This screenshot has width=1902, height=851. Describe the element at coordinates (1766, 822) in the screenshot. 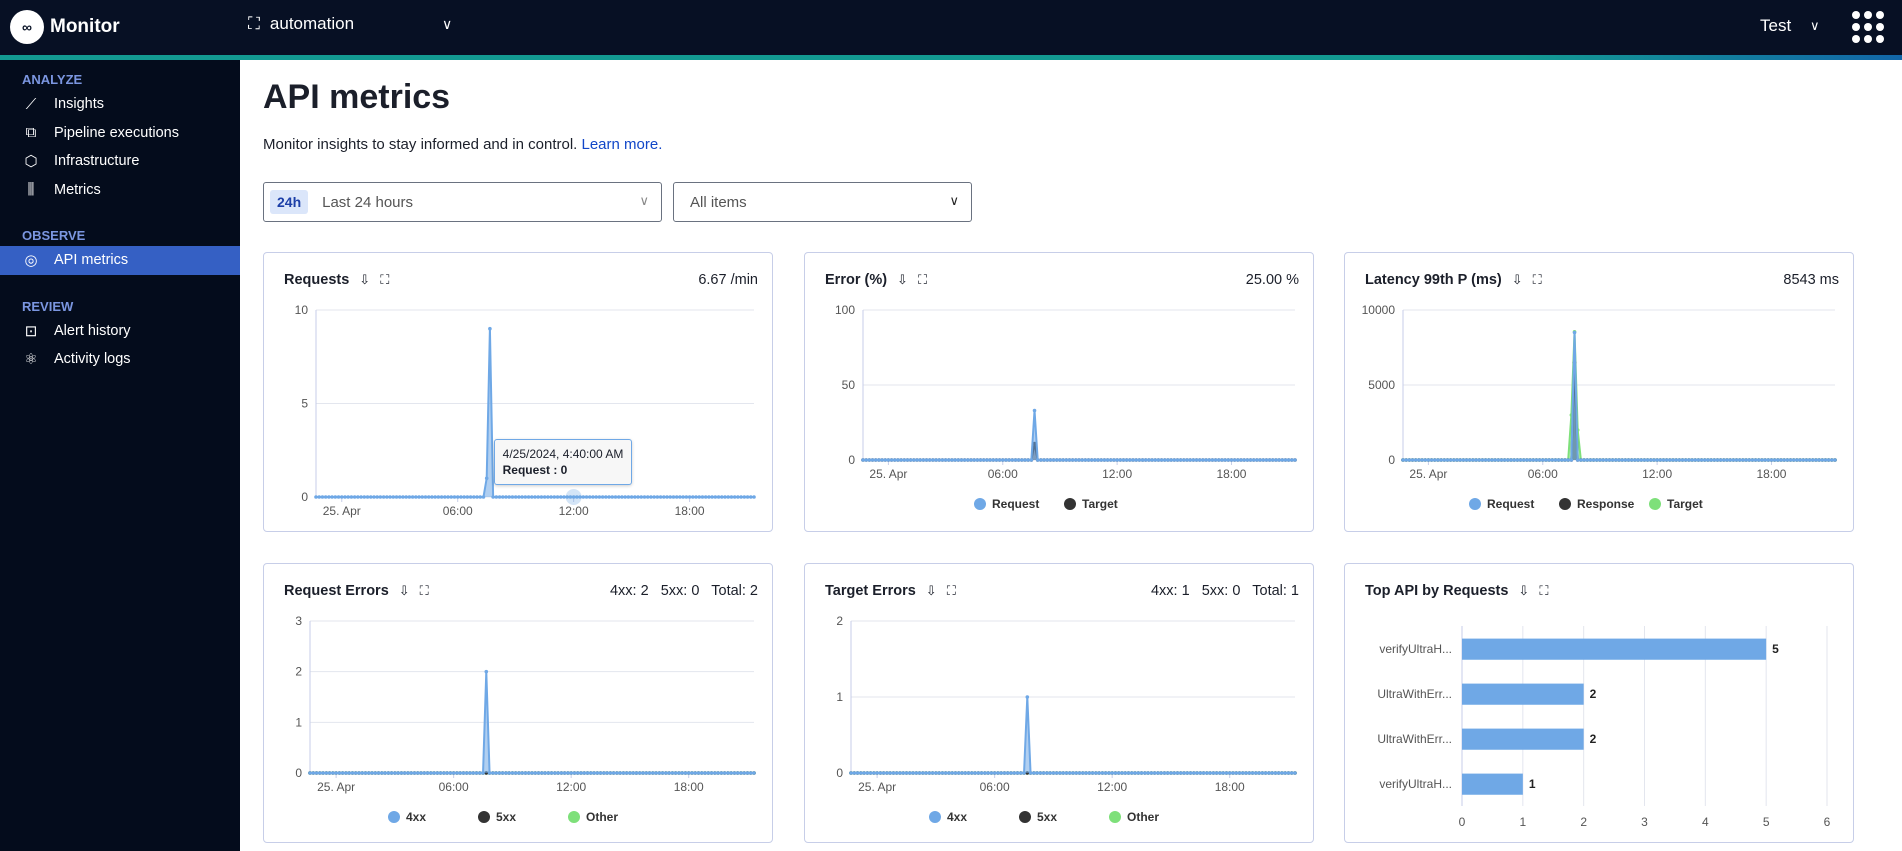

I see `x-tick-label: 5` at that location.